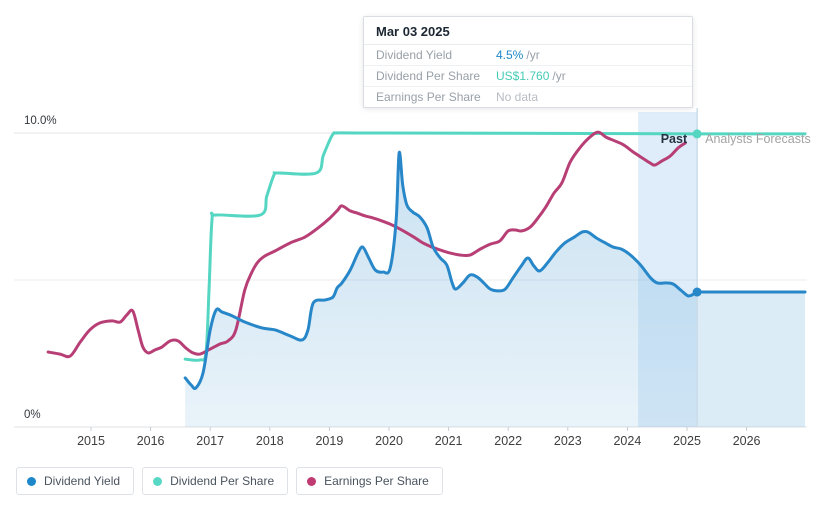 The width and height of the screenshot is (821, 508). I want to click on tooltip-label: Dividend Per Share, so click(428, 76).